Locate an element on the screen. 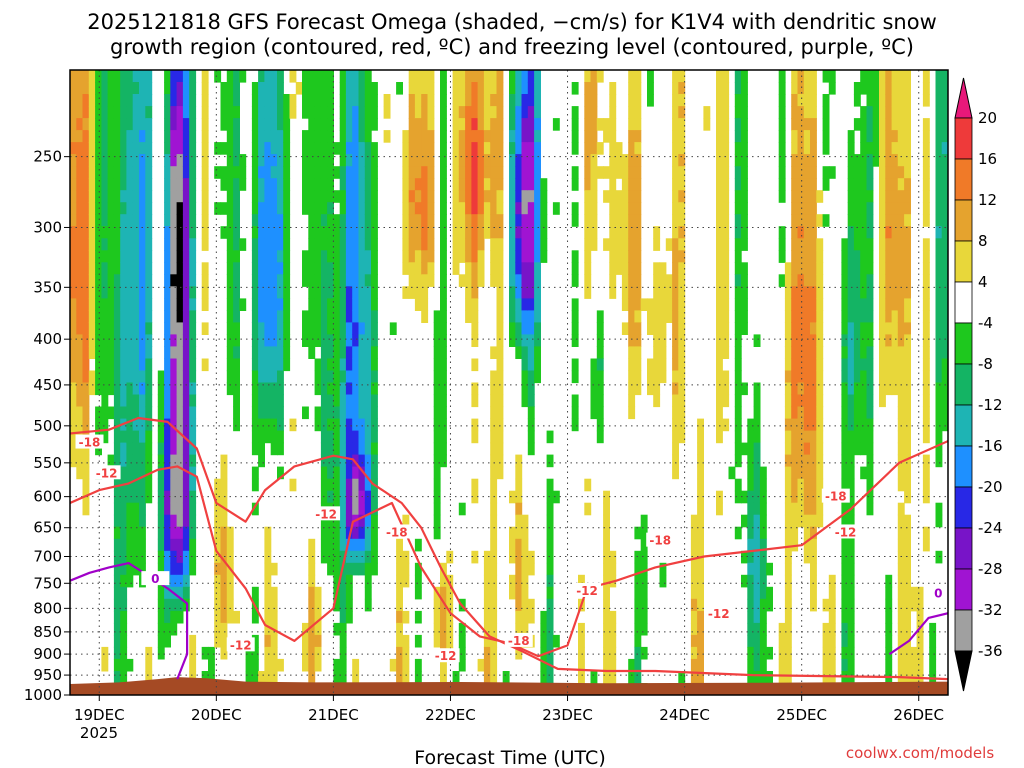 Image resolution: width=1024 pixels, height=768 pixels. x-tick-label: 24DEC is located at coordinates (684, 715).